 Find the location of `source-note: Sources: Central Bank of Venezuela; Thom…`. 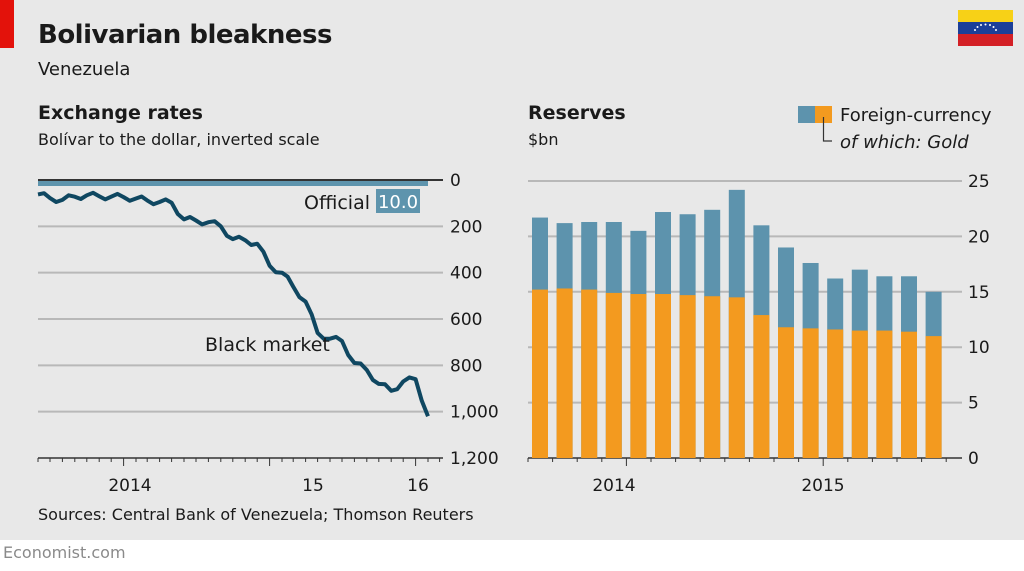

source-note: Sources: Central Bank of Venezuela; Thom… is located at coordinates (256, 514).